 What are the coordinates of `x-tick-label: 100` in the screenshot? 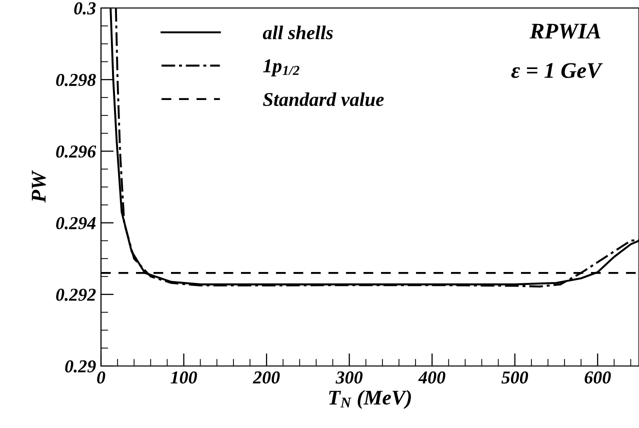 It's located at (183, 377).